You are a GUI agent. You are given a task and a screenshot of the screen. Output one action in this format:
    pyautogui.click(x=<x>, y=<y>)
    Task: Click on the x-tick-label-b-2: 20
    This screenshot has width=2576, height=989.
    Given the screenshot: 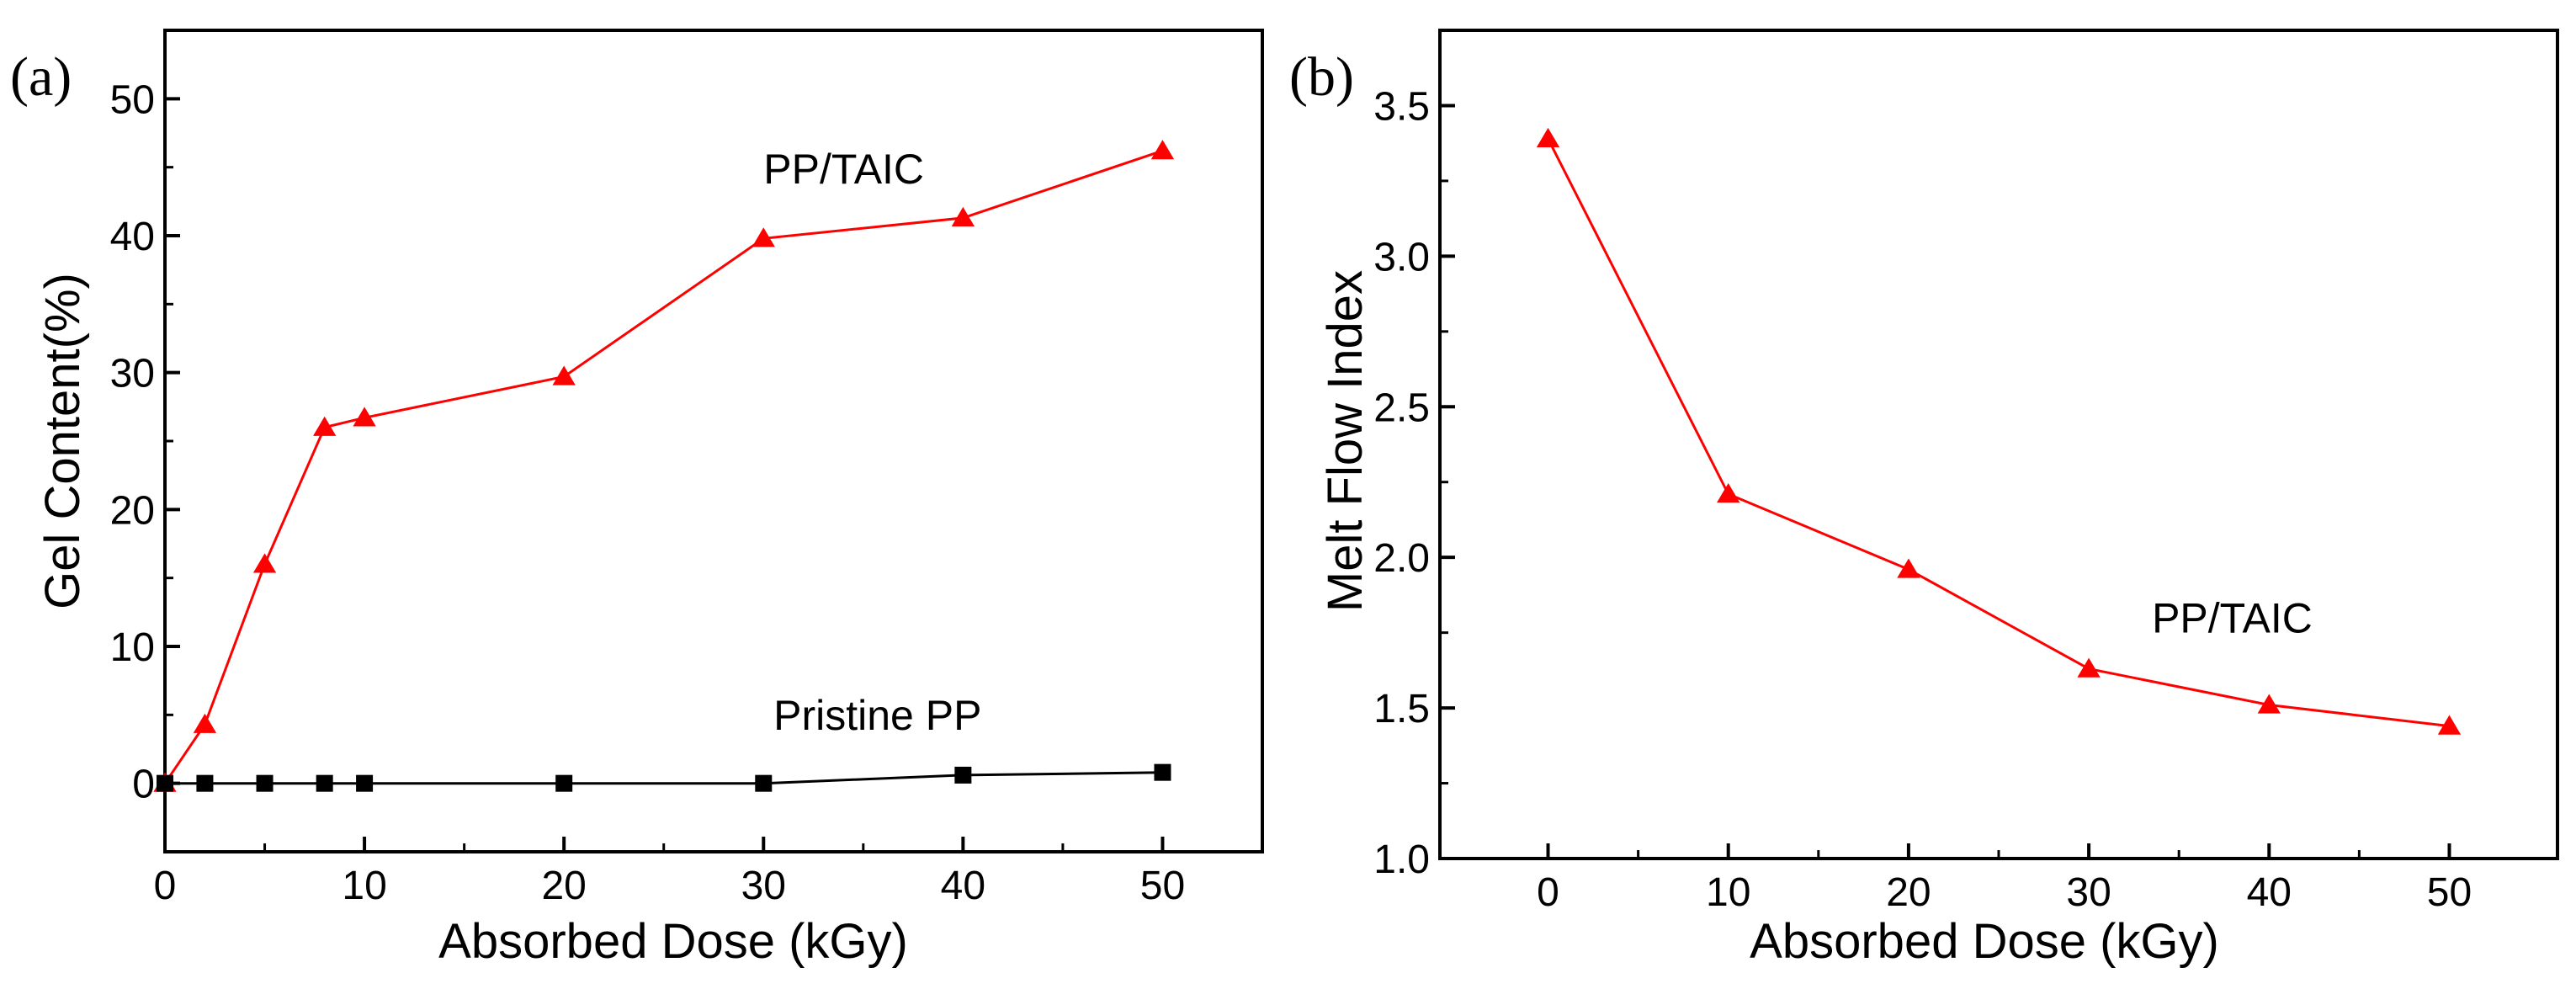 What is the action you would take?
    pyautogui.click(x=1908, y=892)
    